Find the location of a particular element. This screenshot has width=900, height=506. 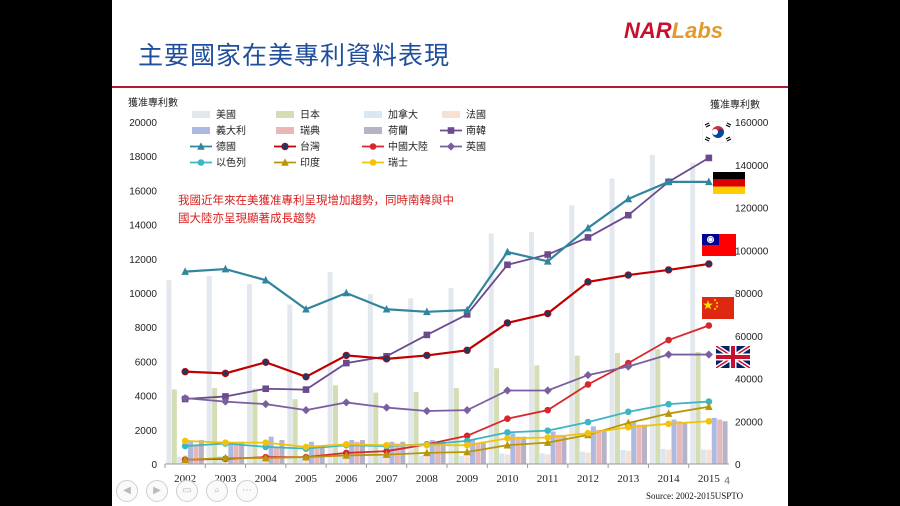

bar-e7919ee585b8-2003 is located at coordinates (236, 454).